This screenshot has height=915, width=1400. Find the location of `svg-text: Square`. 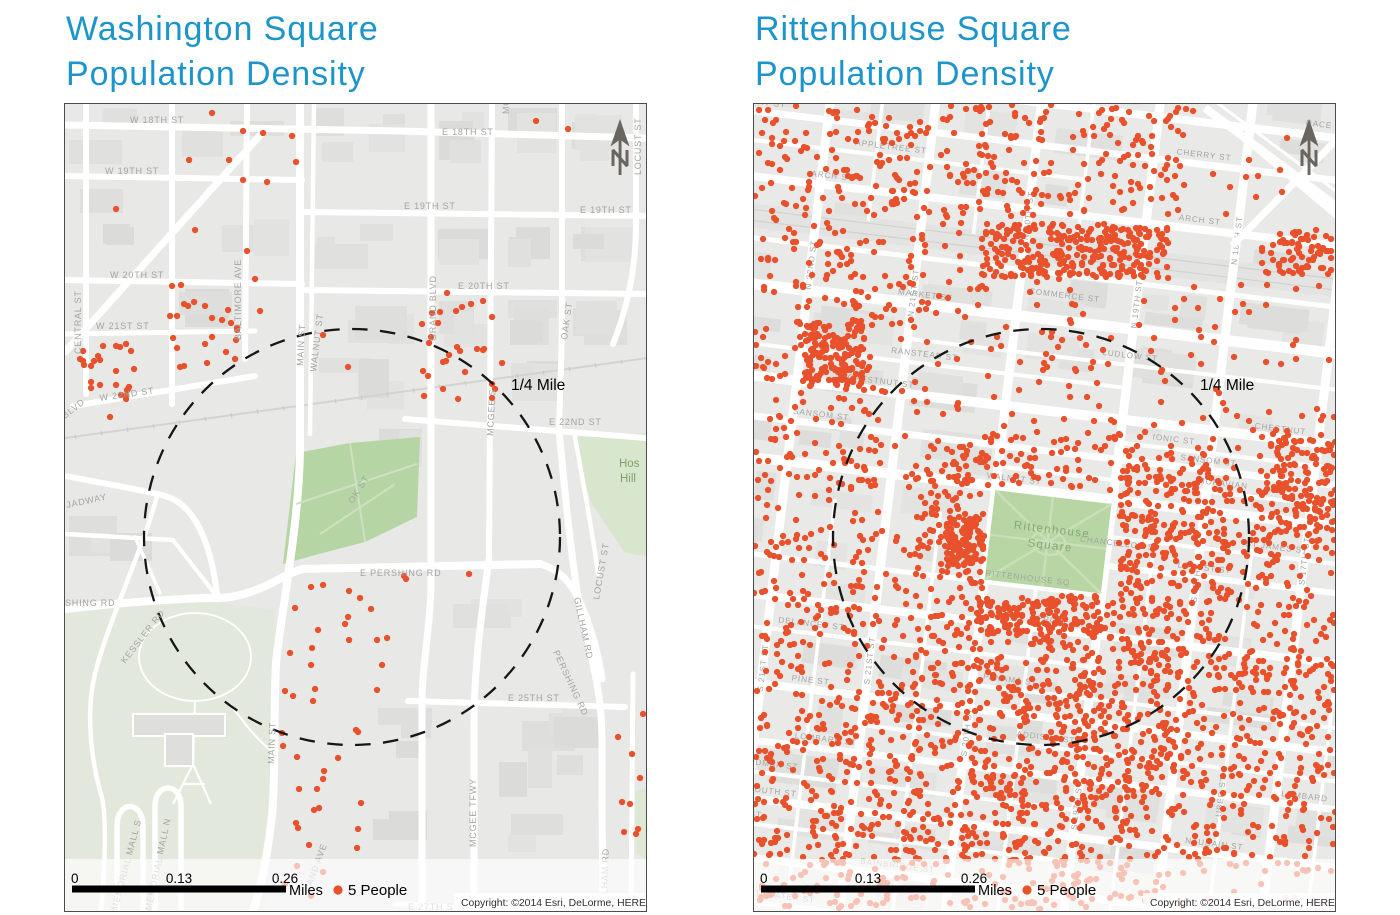

svg-text: Square is located at coordinates (1050, 545).